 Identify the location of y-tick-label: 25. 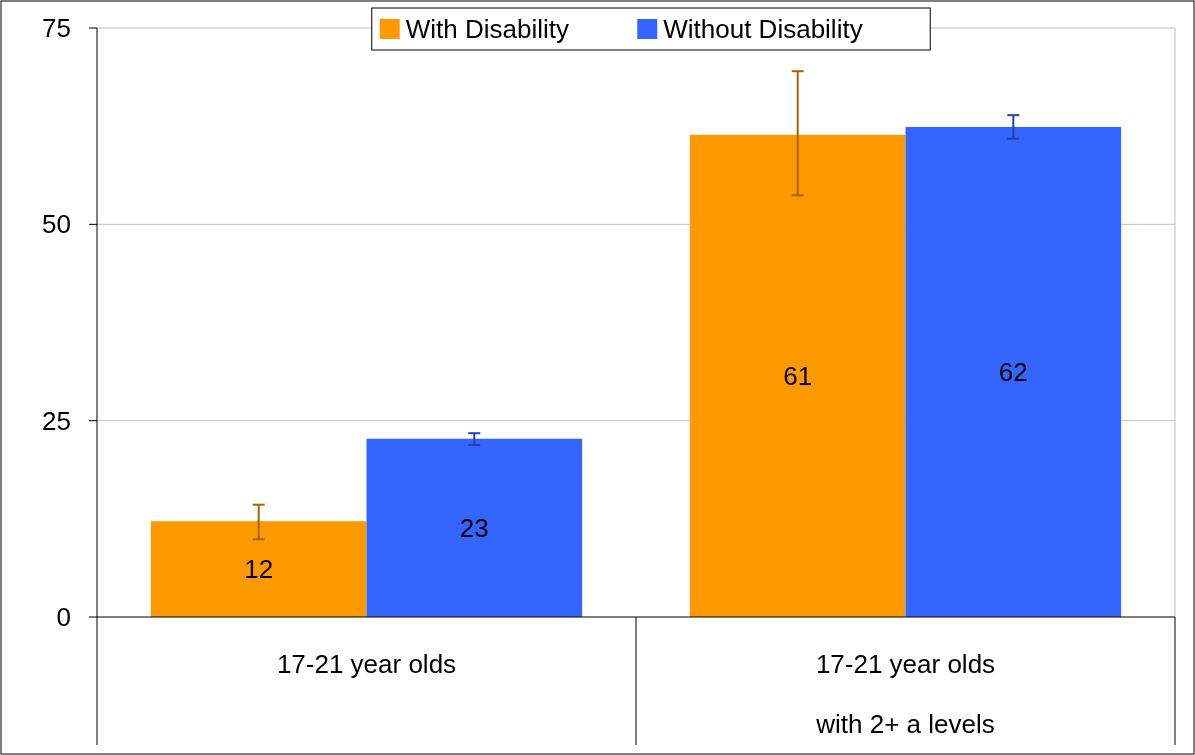
(56, 420).